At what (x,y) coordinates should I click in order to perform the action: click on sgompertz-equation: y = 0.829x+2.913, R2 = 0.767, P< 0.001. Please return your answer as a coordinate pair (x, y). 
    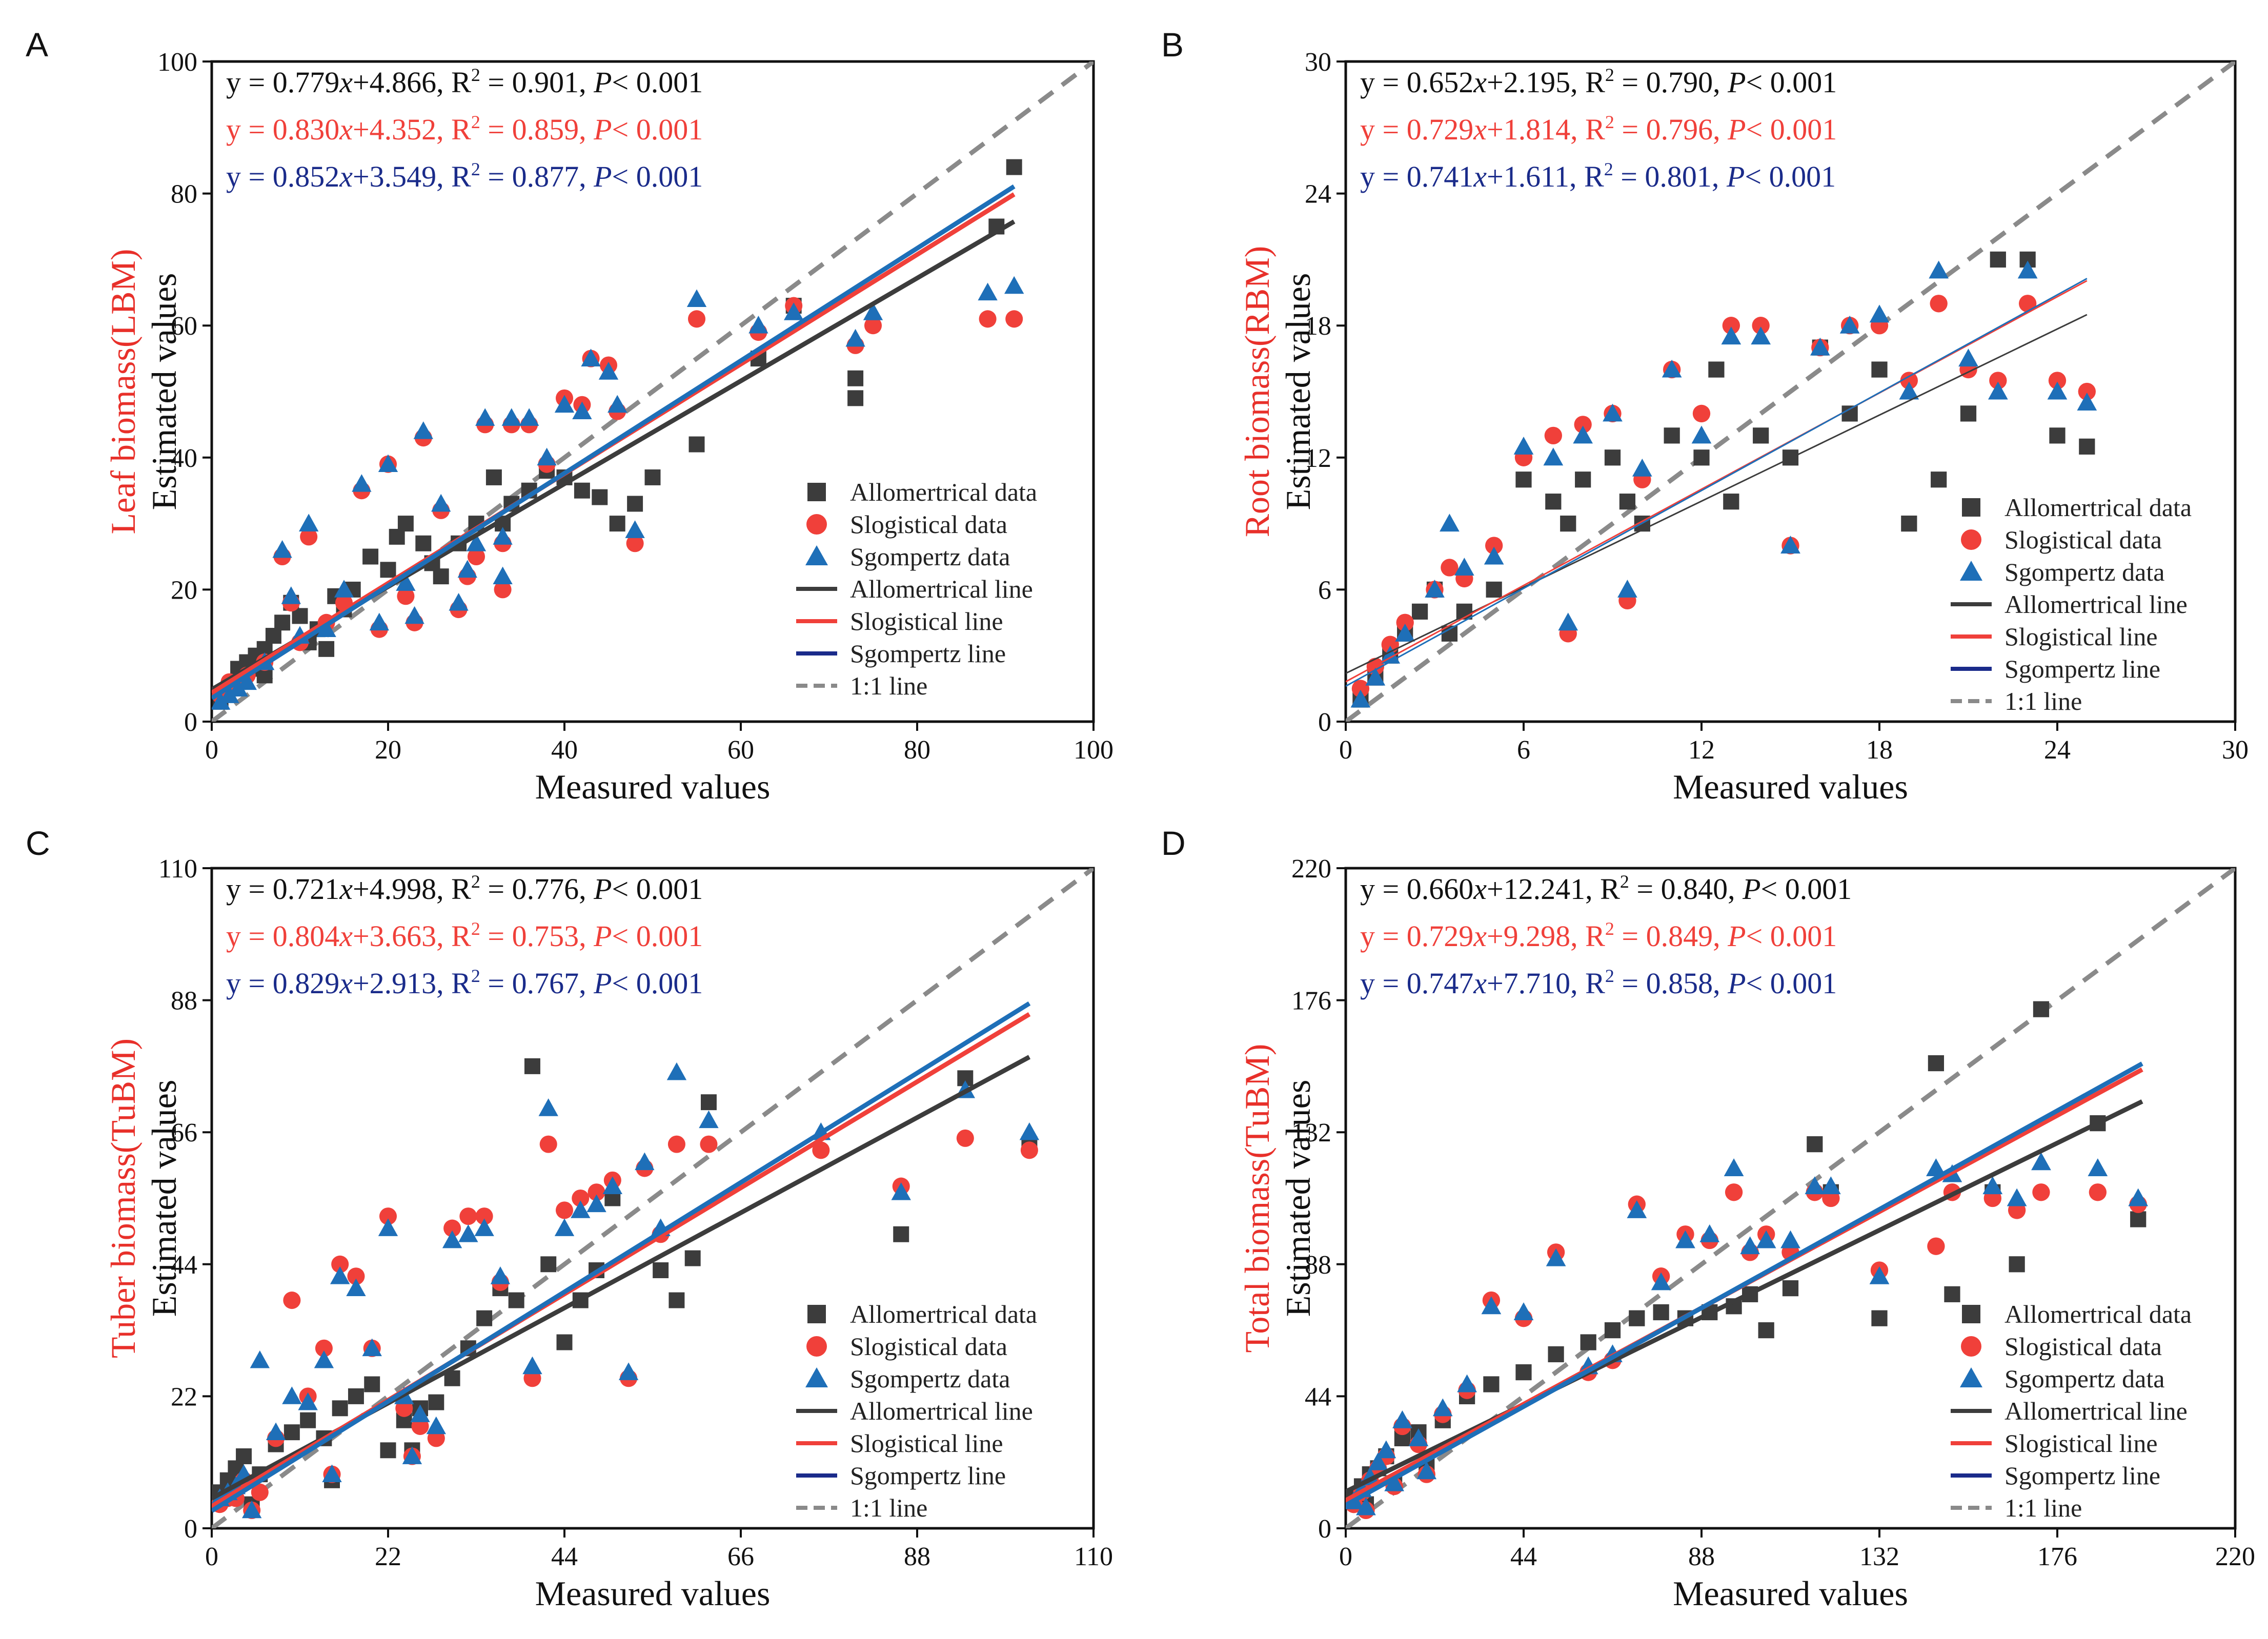
    Looking at the image, I should click on (464, 983).